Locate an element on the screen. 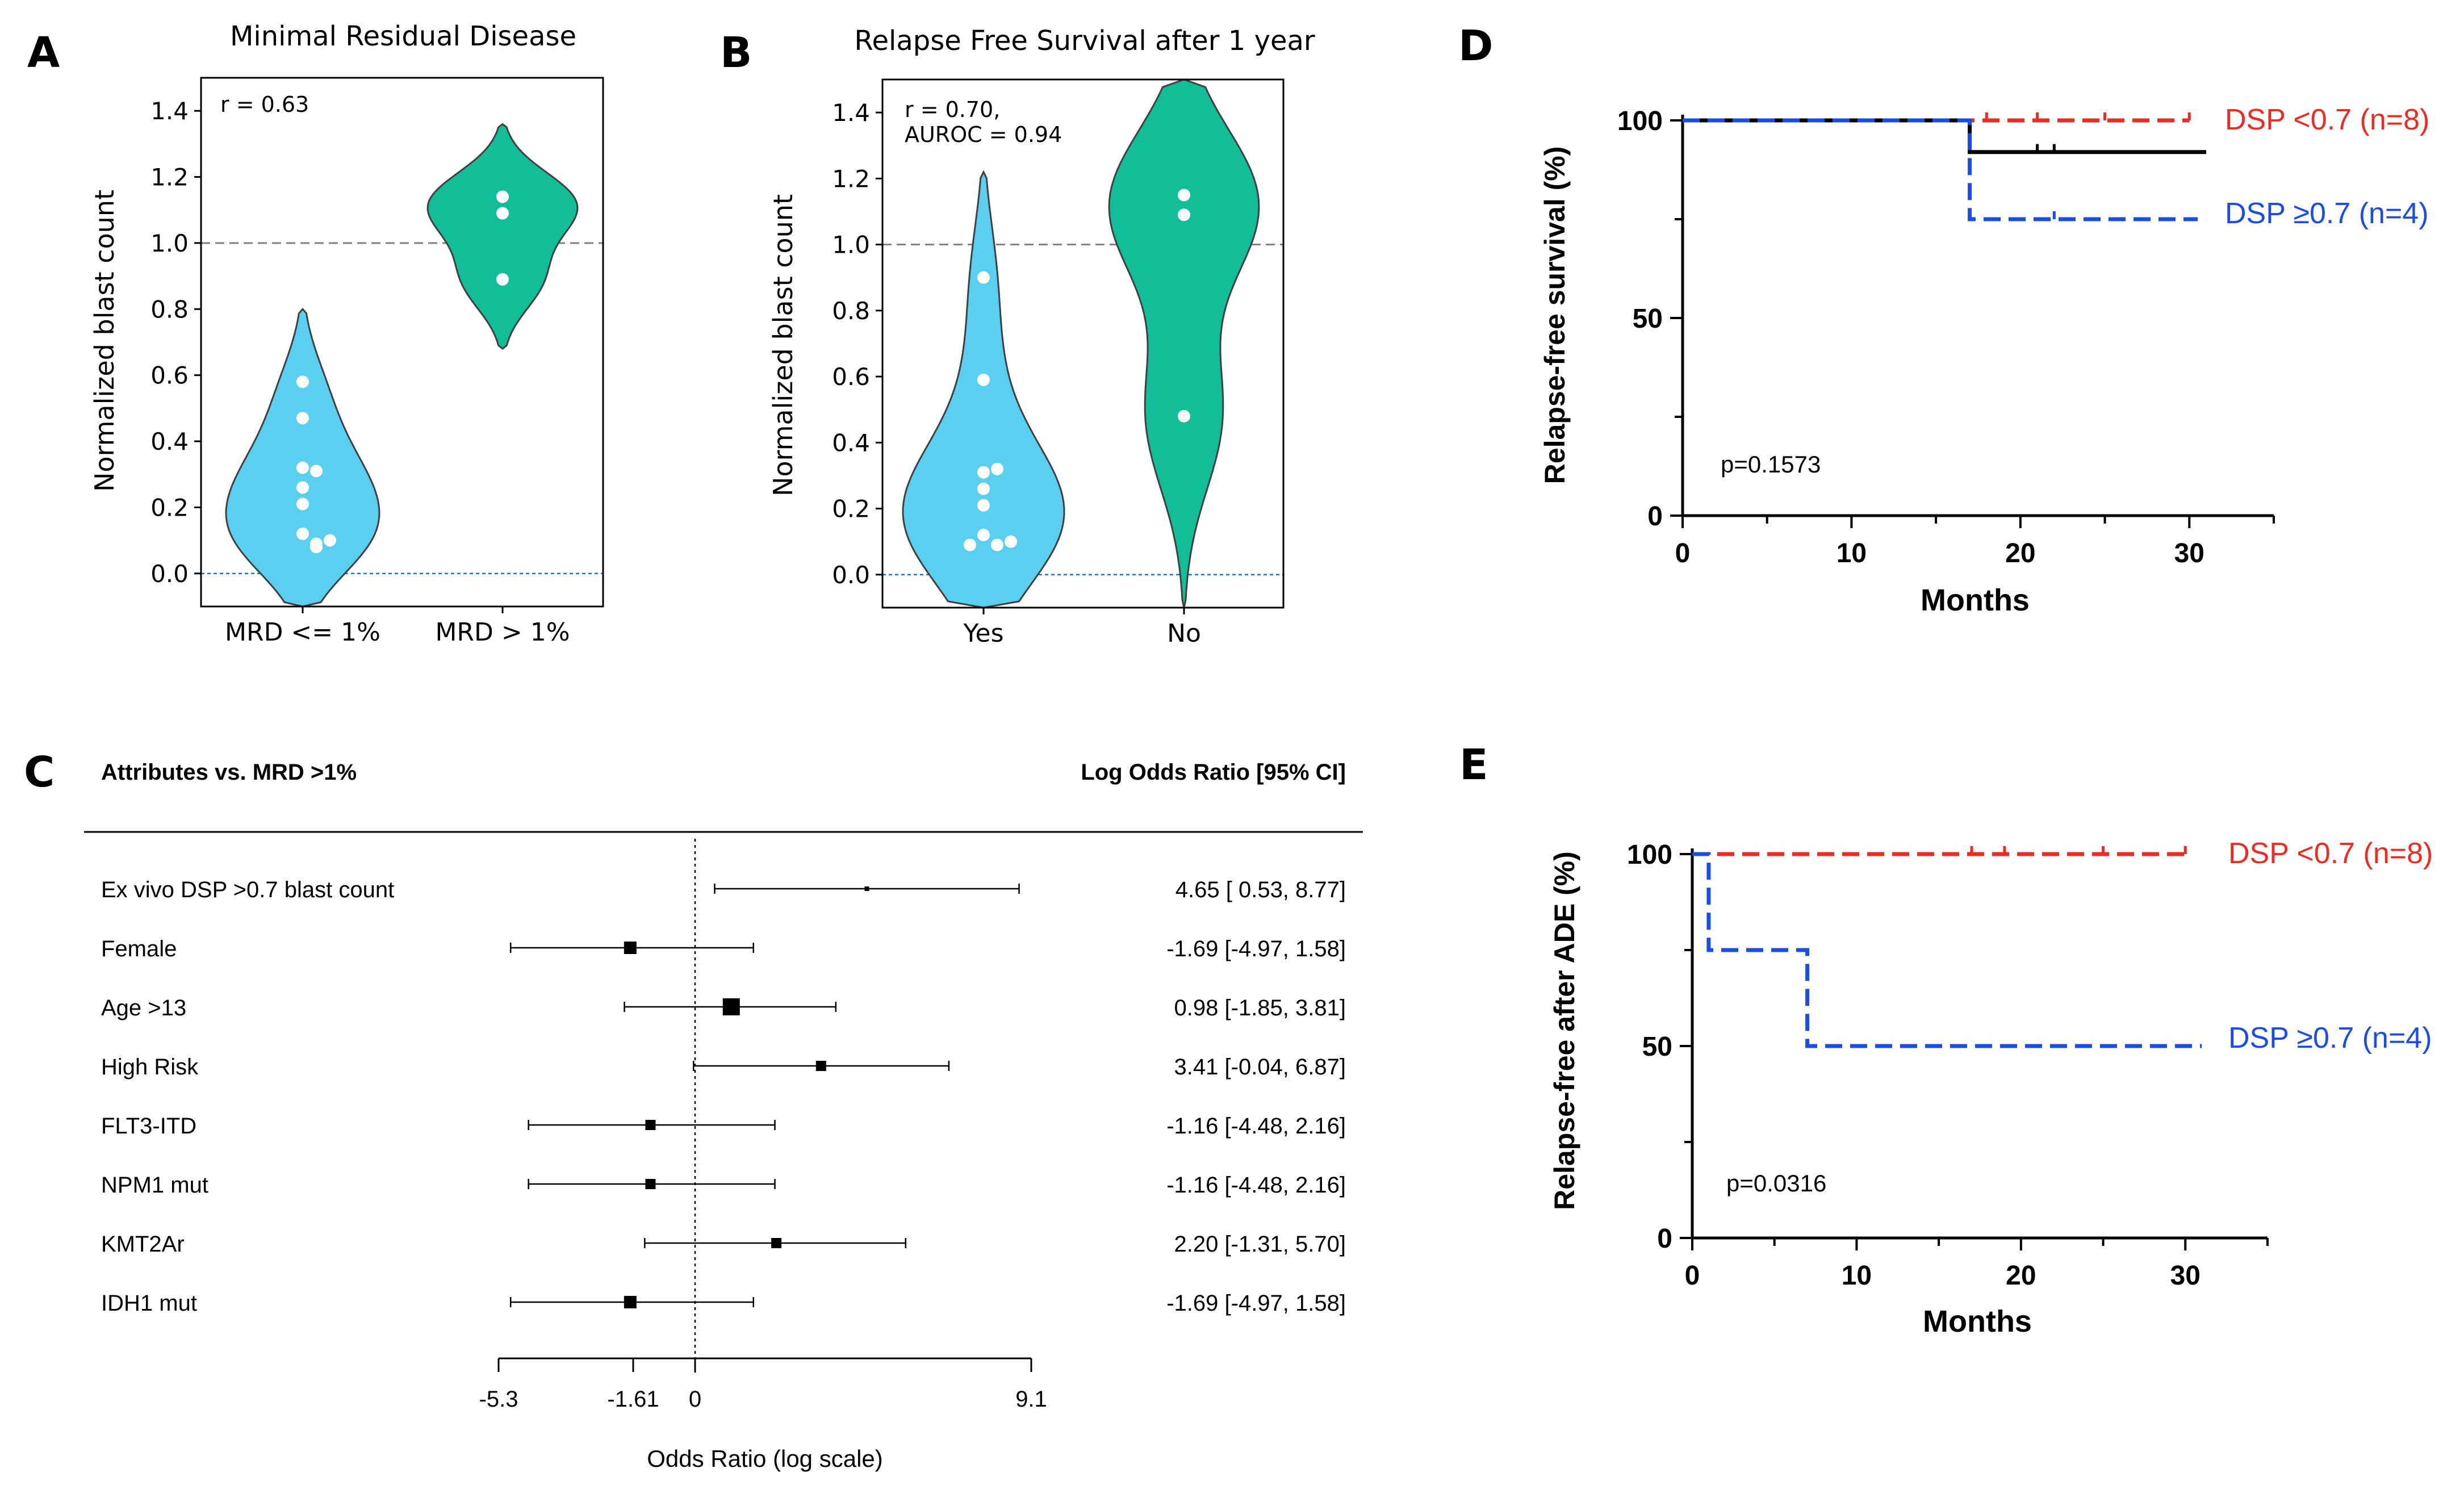 The height and width of the screenshot is (1485, 2464). panel-e-y-axis-label: Relapse-free after ADE (%) is located at coordinates (1565, 1030).